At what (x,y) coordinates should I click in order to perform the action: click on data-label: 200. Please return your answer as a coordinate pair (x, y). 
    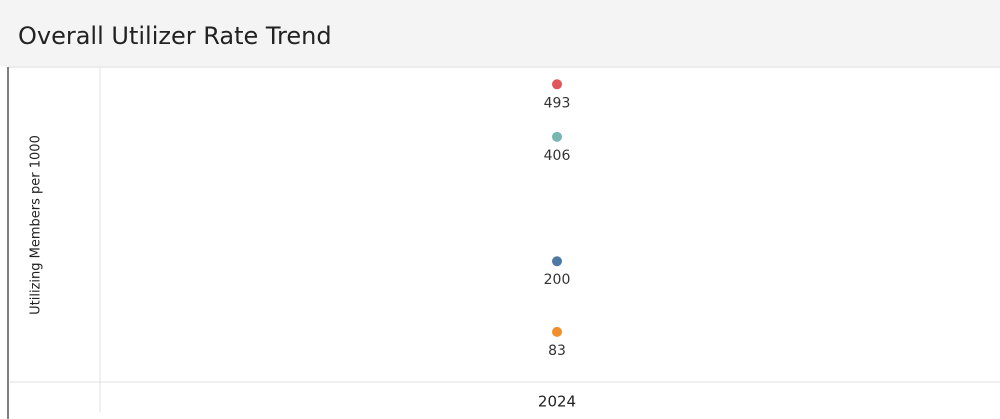
    Looking at the image, I should click on (557, 280).